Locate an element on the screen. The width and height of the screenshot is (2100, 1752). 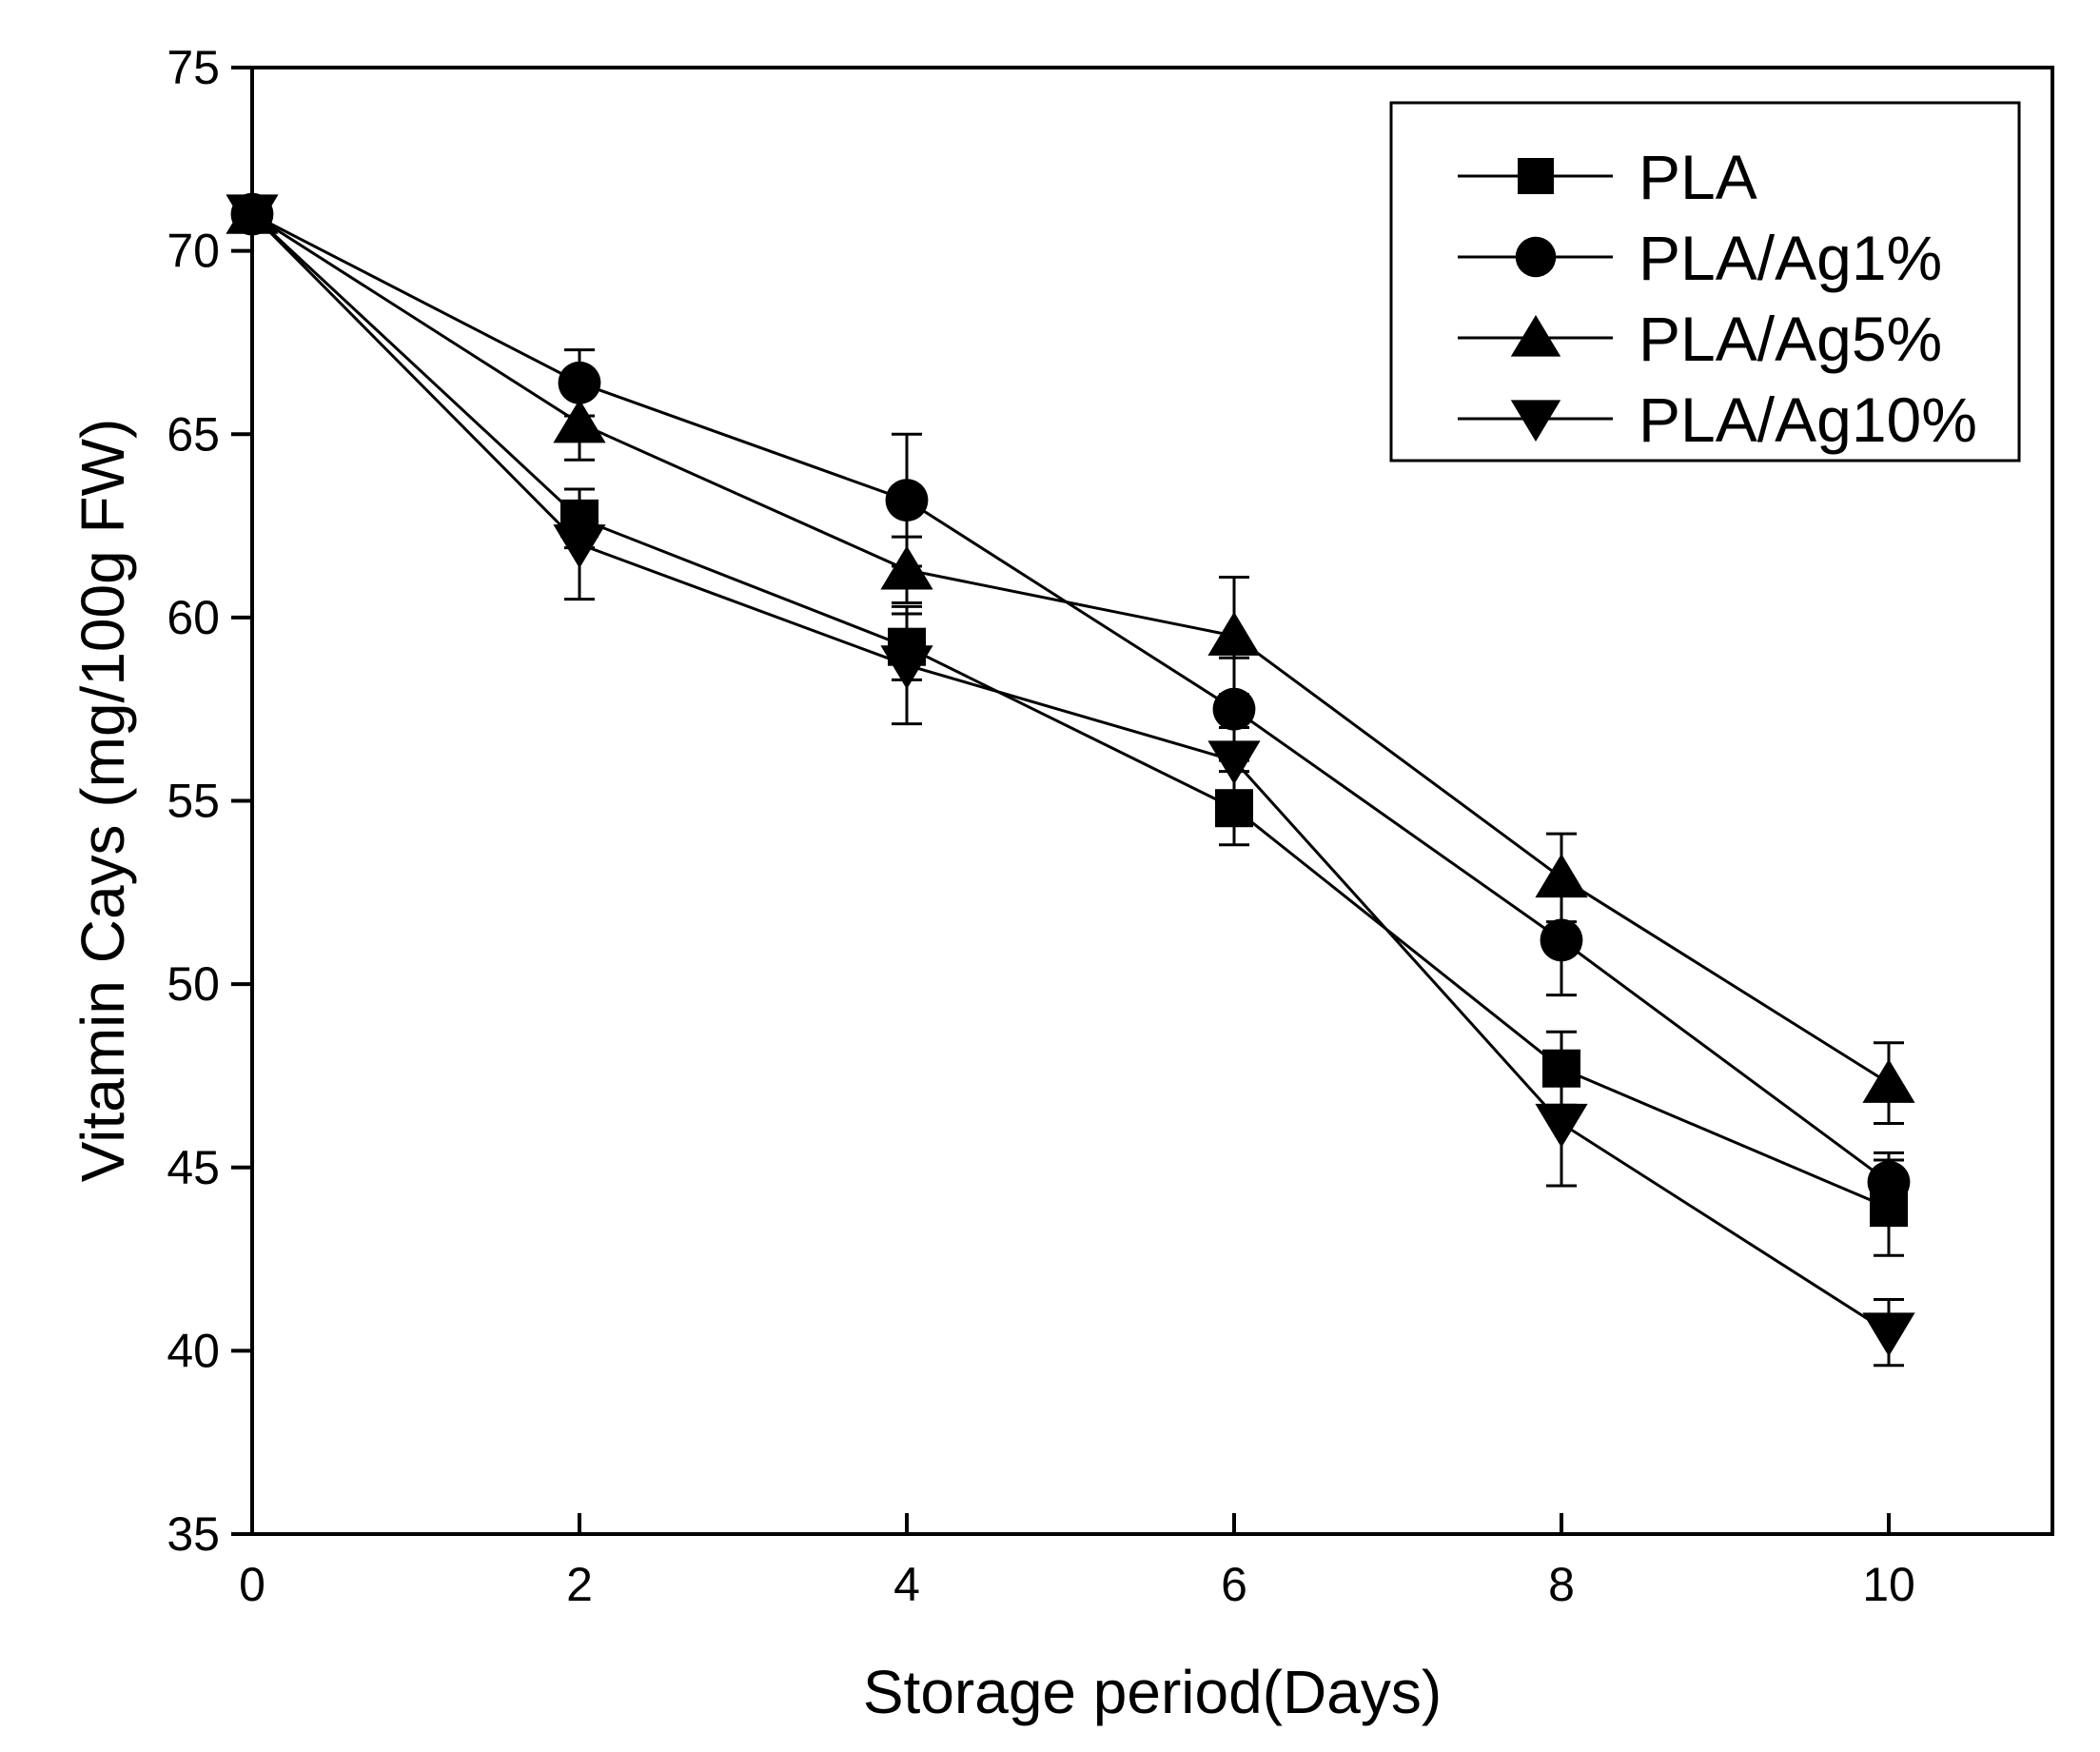
x-axis-label: Storage period(Days) is located at coordinates (1152, 1692).